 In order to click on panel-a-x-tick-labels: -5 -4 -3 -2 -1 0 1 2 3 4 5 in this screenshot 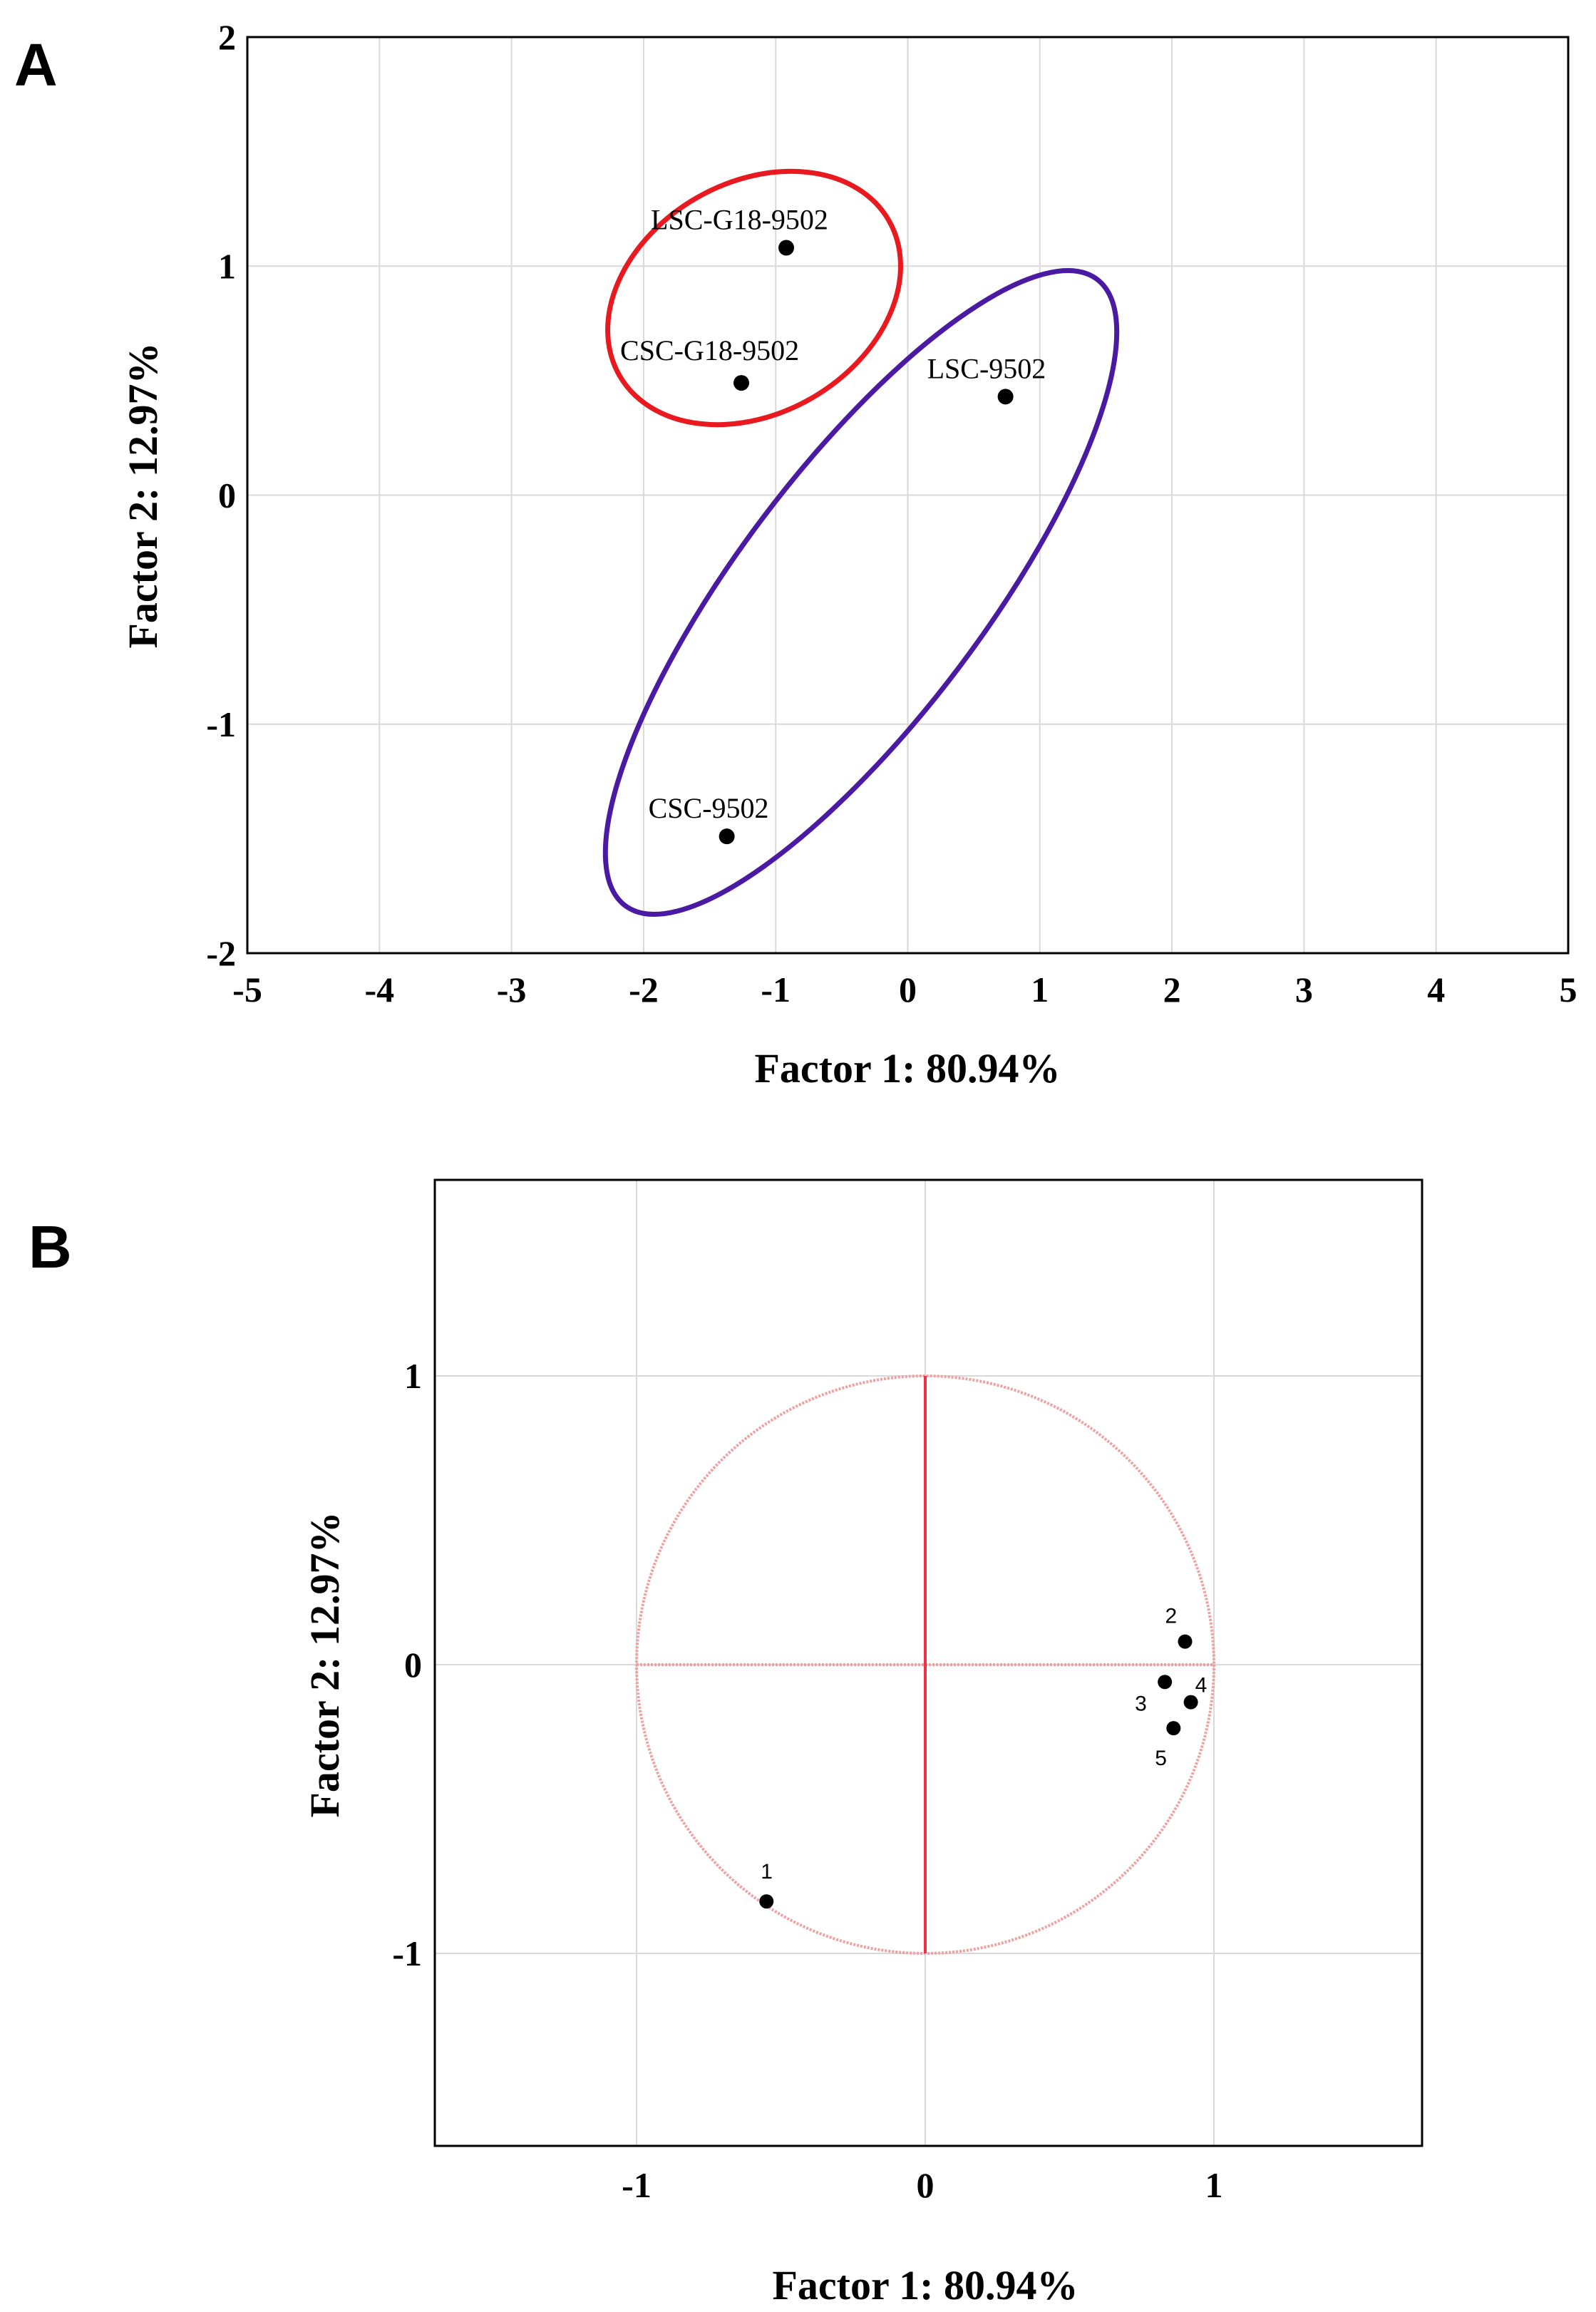, I will do `click(904, 989)`.